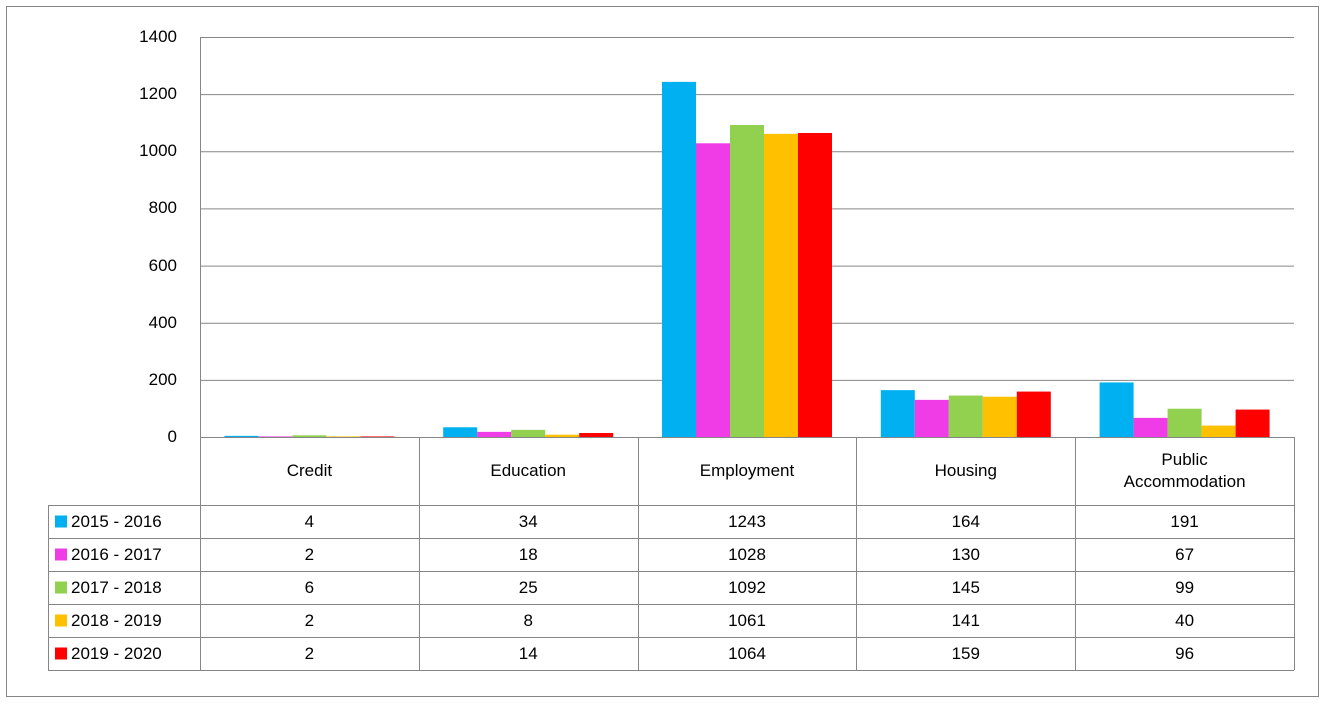 The width and height of the screenshot is (1326, 704). What do you see at coordinates (747, 587) in the screenshot?
I see `table-value: 1092` at bounding box center [747, 587].